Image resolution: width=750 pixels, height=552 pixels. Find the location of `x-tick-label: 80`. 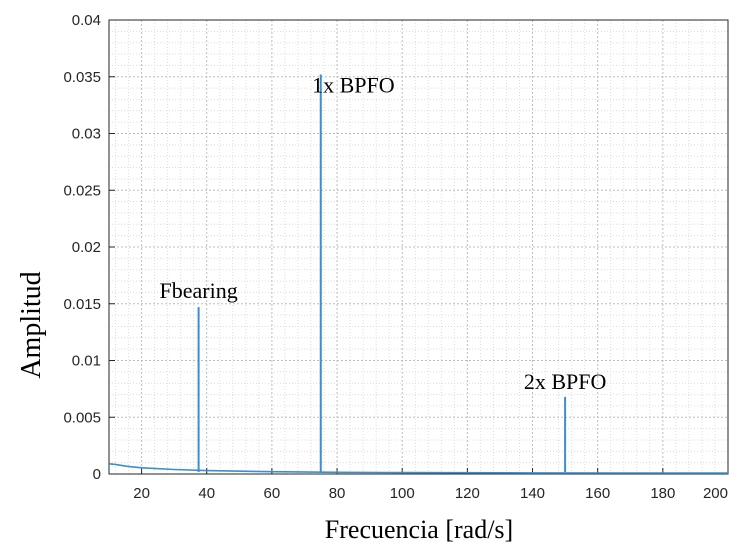

x-tick-label: 80 is located at coordinates (337, 493).